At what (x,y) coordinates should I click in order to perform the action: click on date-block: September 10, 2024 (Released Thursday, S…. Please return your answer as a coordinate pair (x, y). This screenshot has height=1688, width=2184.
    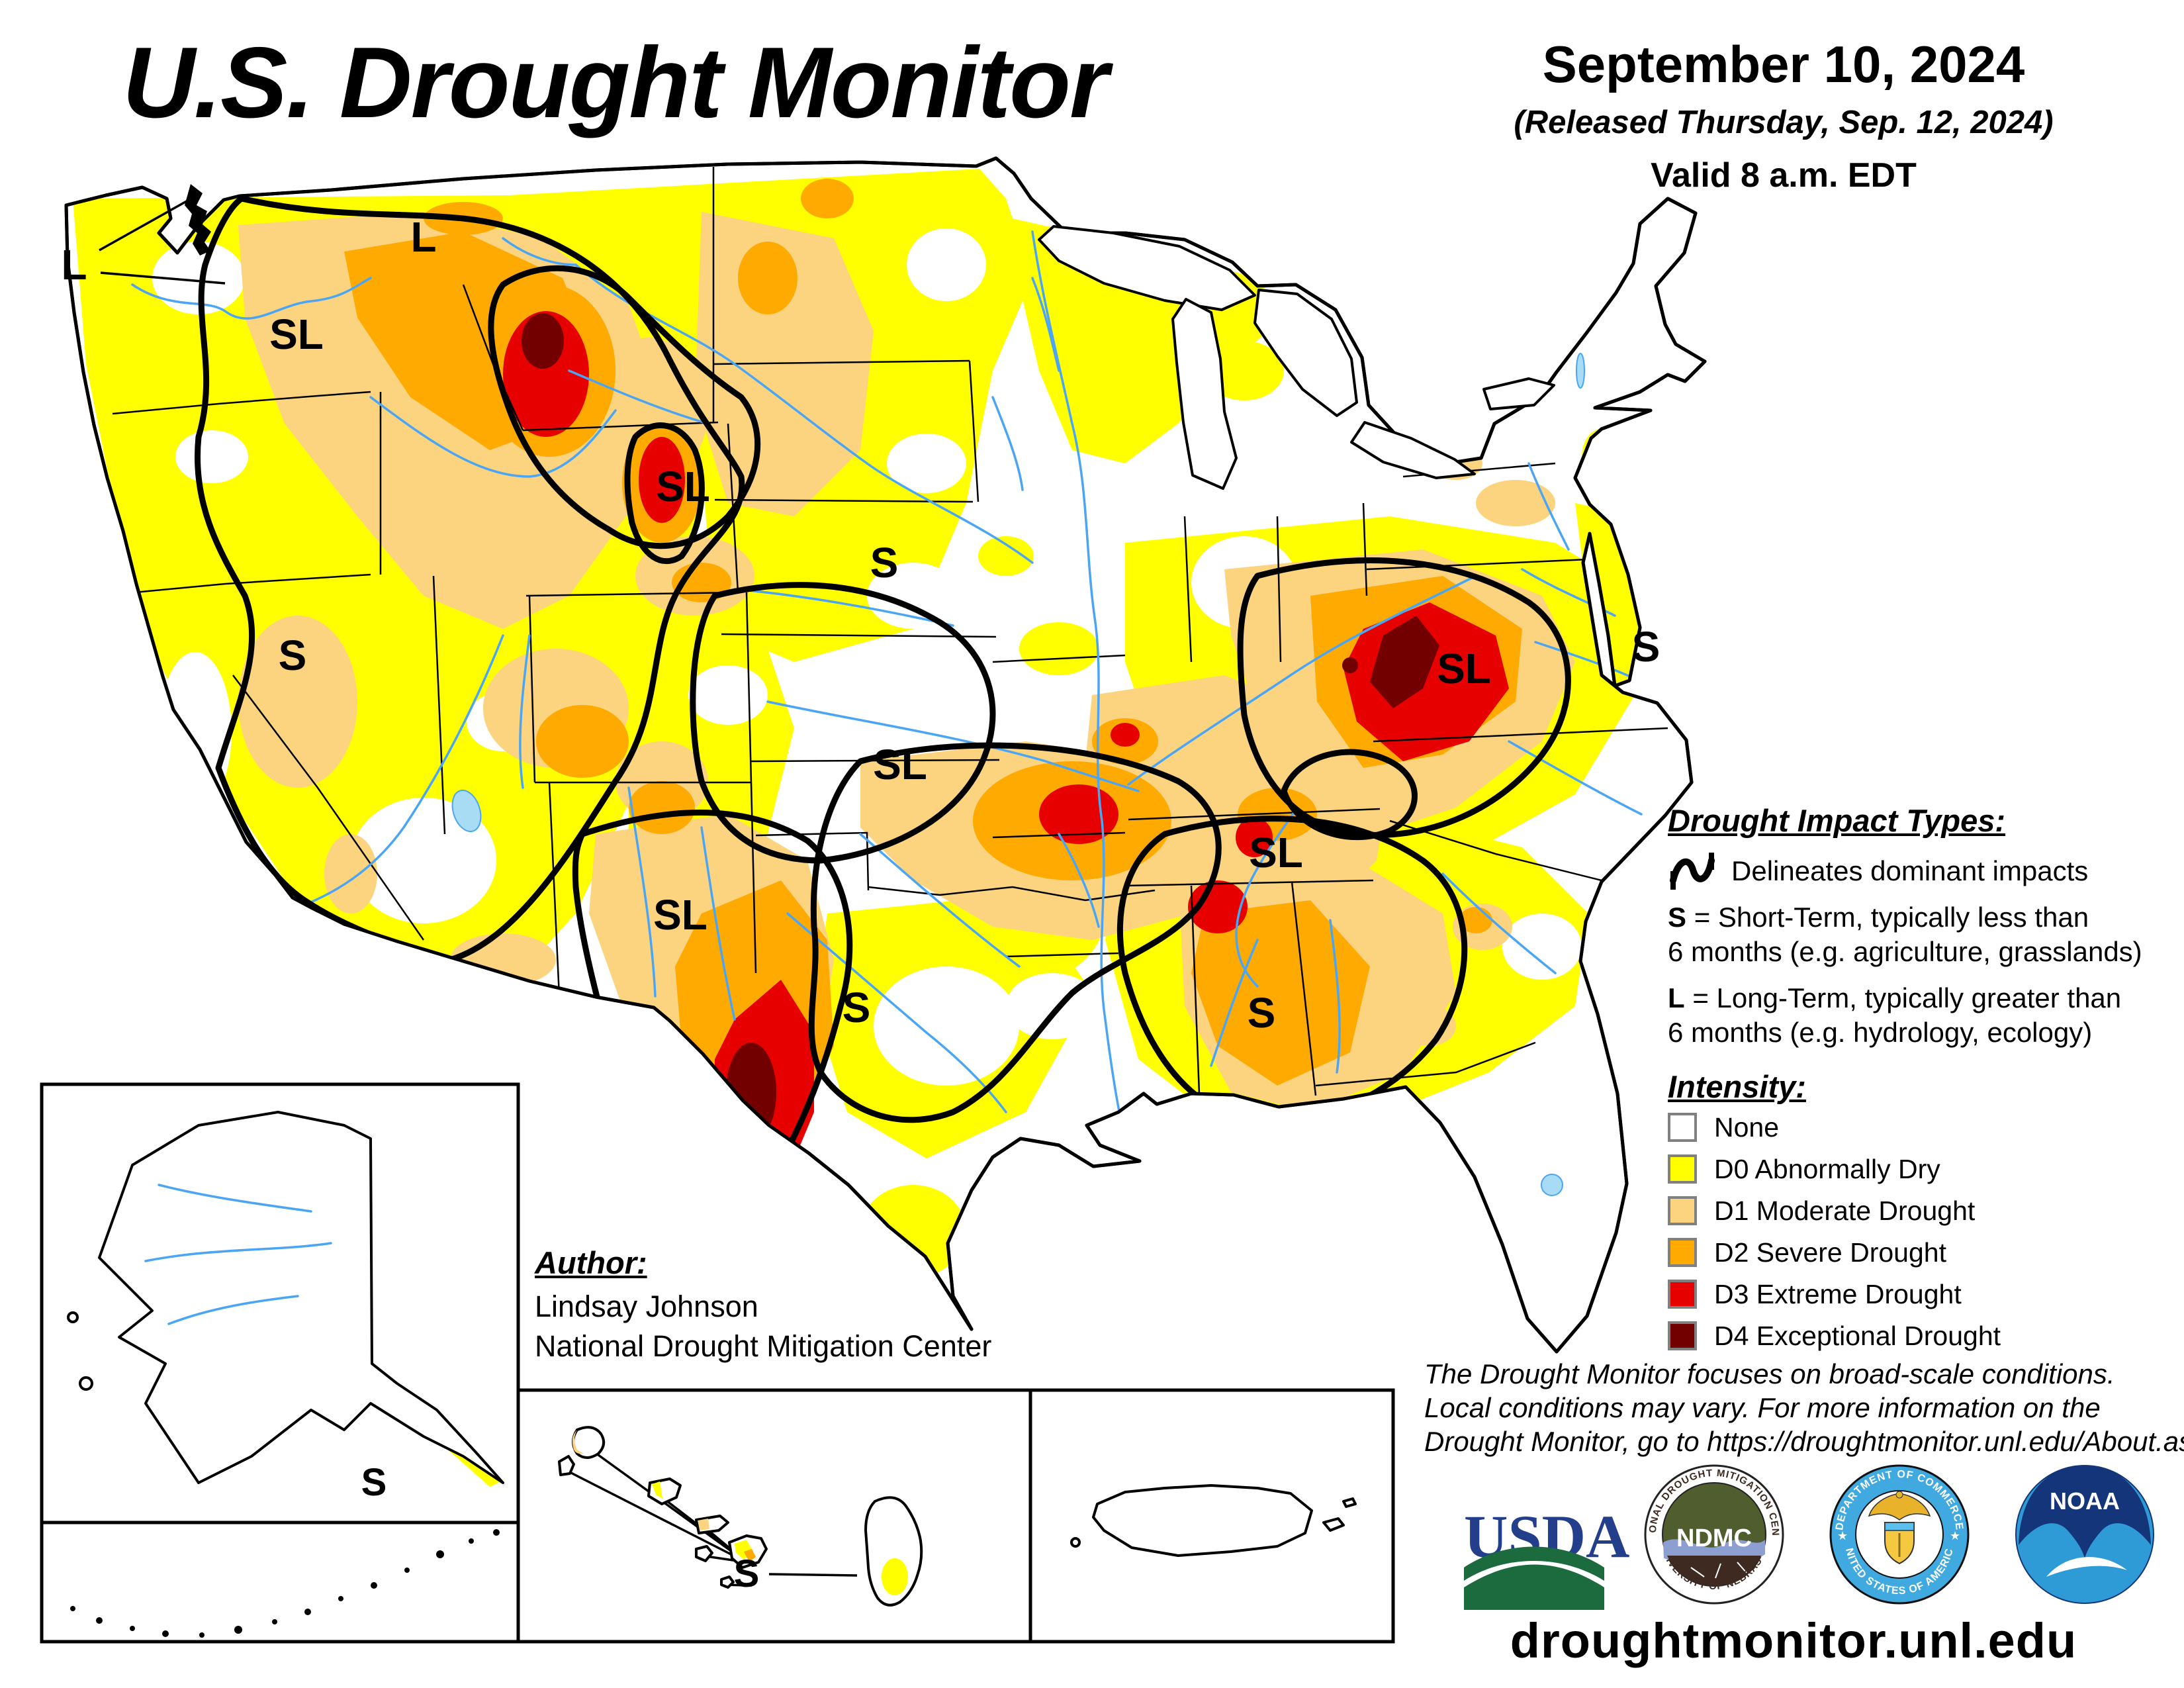
    Looking at the image, I should click on (1783, 114).